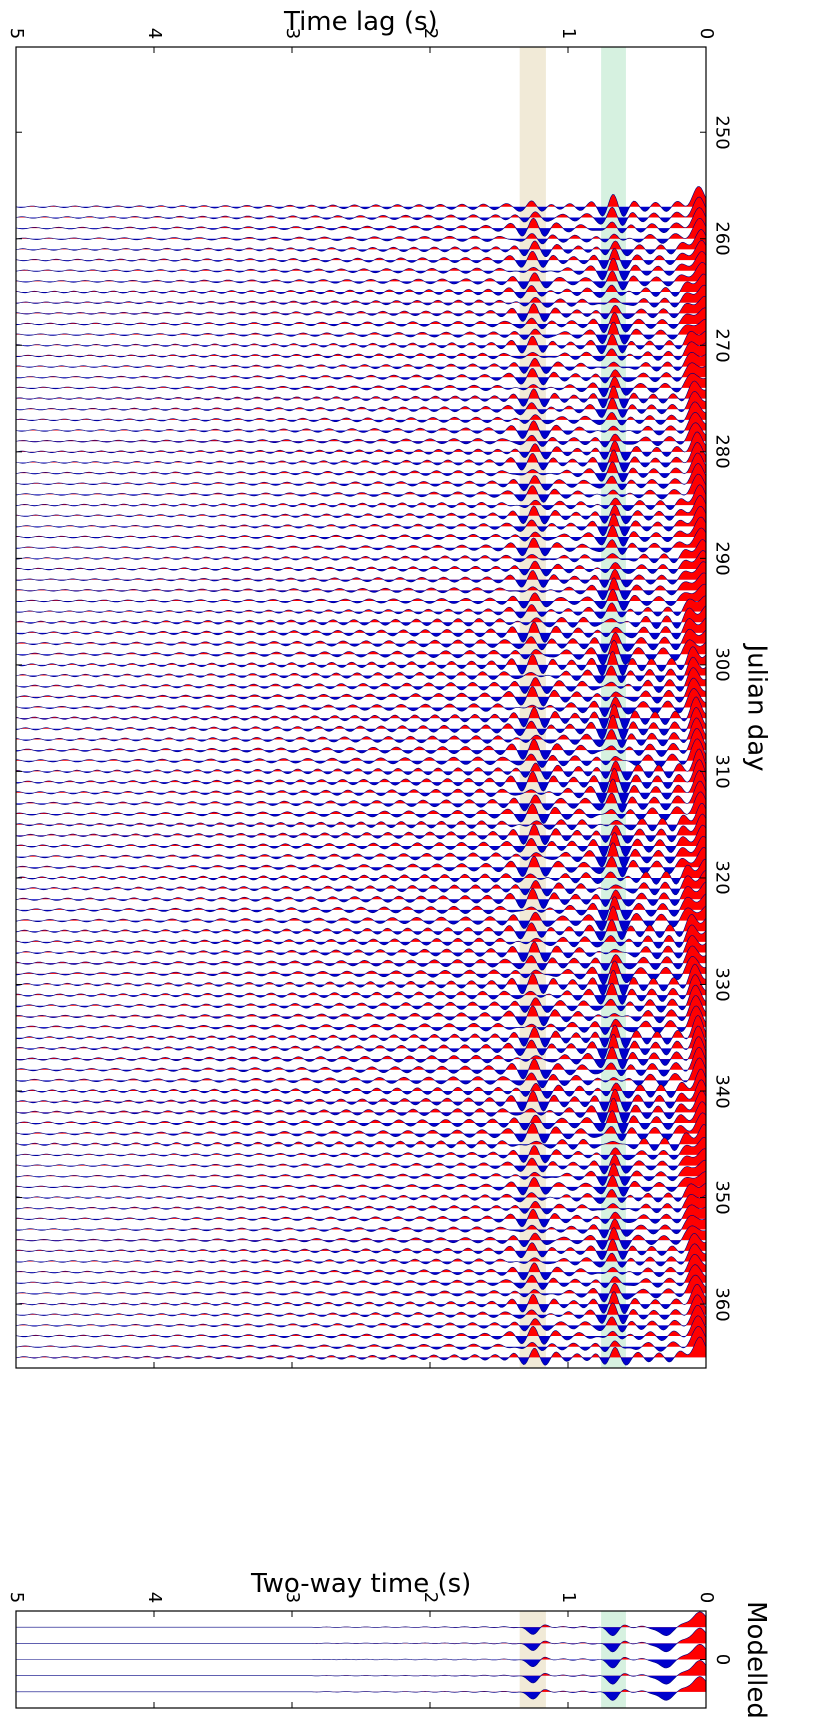  I want to click on observed-trace-day-340-line, so click(361, 1083).